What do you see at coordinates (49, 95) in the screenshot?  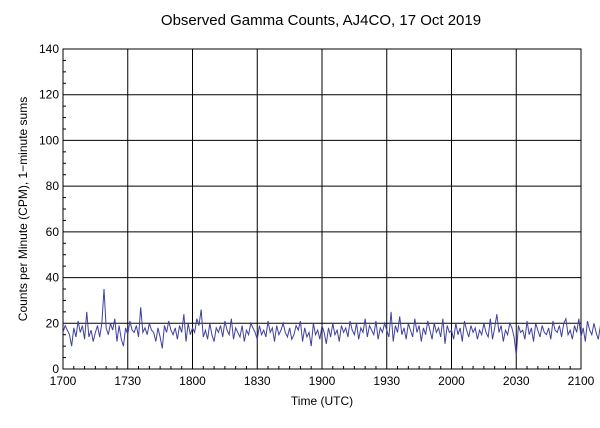 I see `y-tick-label: 120` at bounding box center [49, 95].